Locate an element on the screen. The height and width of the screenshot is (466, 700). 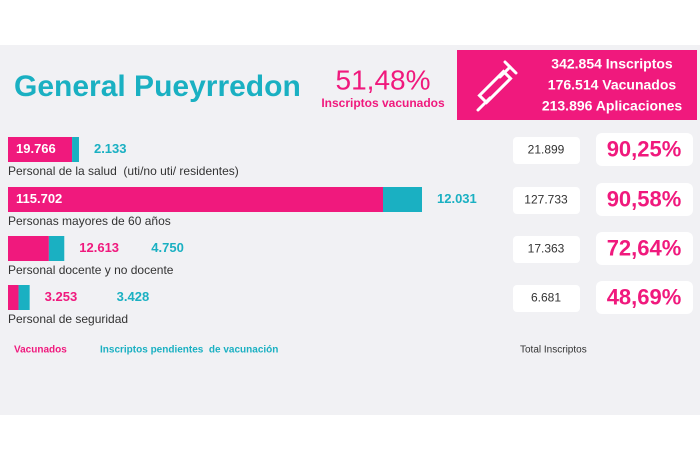
value-label: 3.253 is located at coordinates (61, 296).